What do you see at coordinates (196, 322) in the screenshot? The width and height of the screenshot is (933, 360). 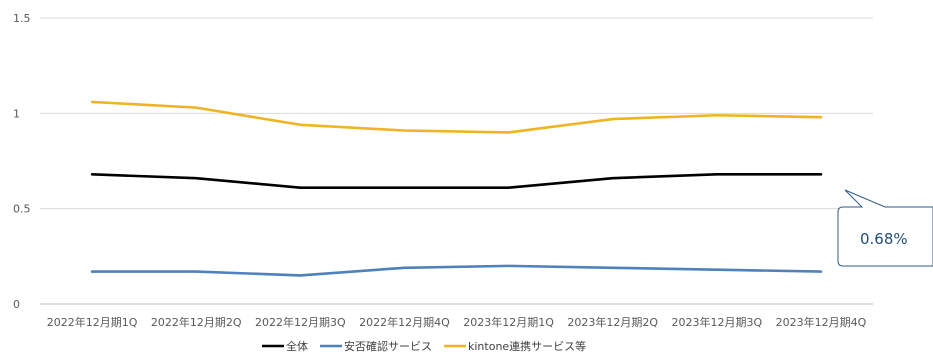 I see `x-tick-label: 2022年12月期2Q` at bounding box center [196, 322].